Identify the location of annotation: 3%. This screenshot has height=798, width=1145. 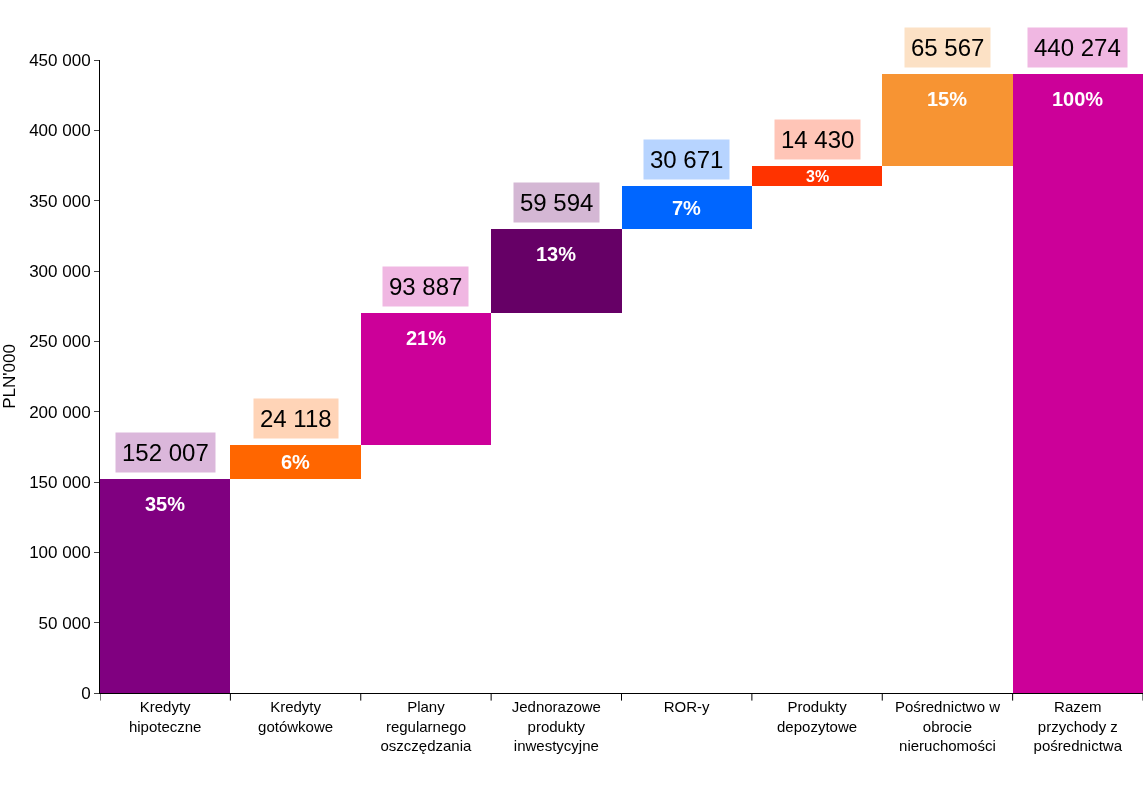
(818, 176).